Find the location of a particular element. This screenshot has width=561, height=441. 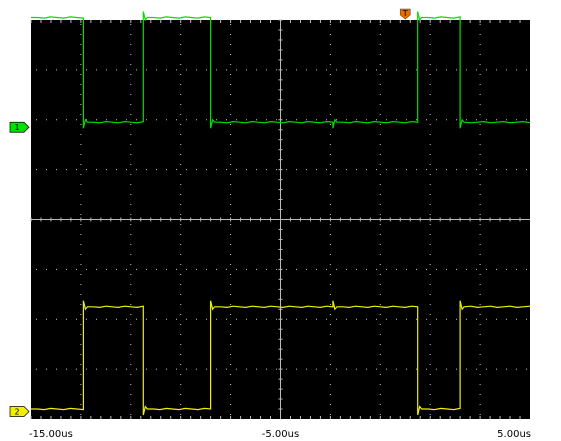

channel-1-marker: 1 is located at coordinates (19, 127).